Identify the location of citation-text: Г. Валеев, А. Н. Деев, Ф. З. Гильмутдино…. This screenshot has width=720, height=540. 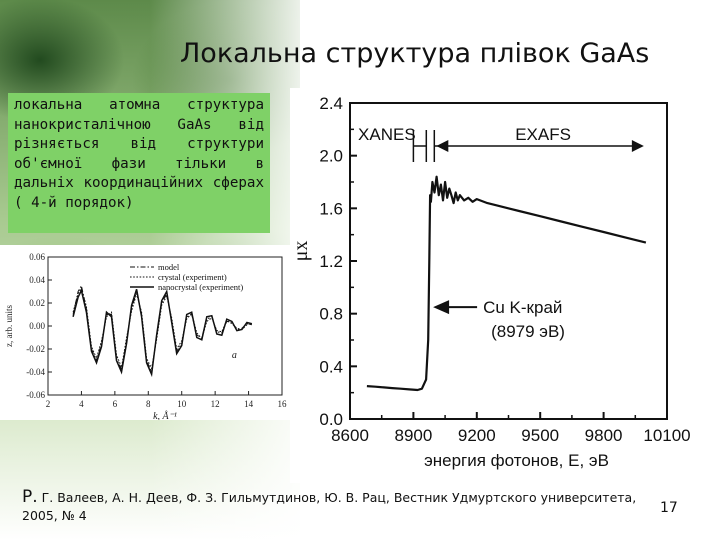
(329, 506).